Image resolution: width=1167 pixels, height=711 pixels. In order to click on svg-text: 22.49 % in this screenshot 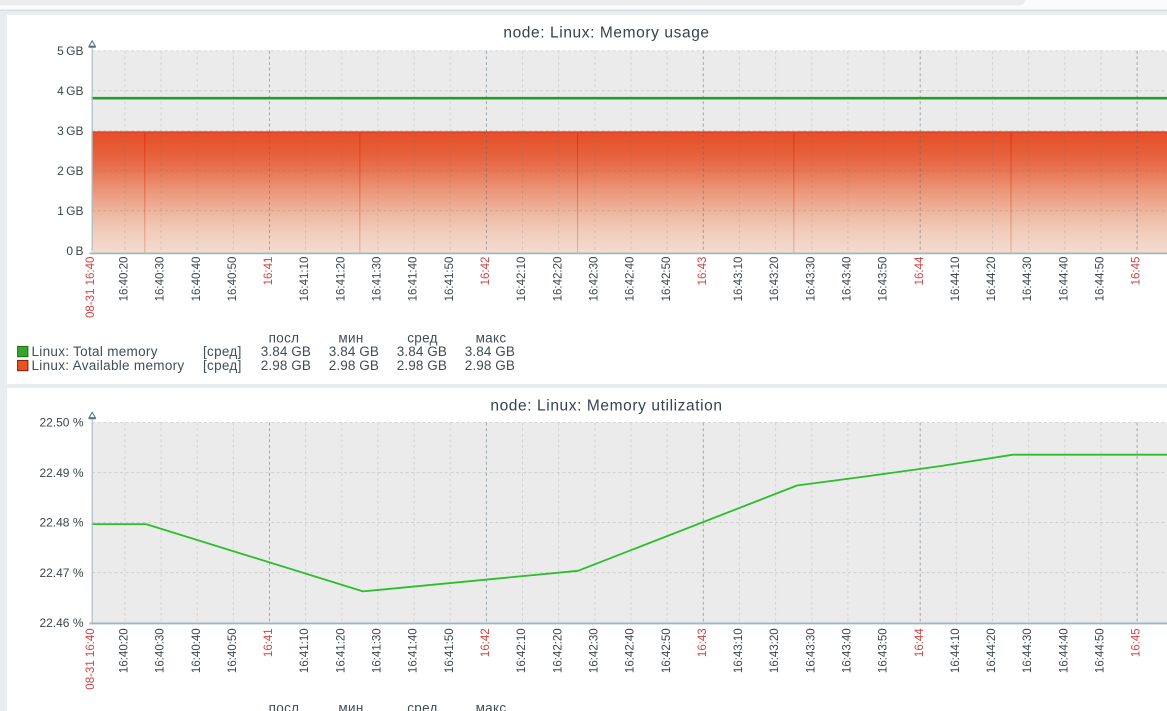, I will do `click(61, 473)`.